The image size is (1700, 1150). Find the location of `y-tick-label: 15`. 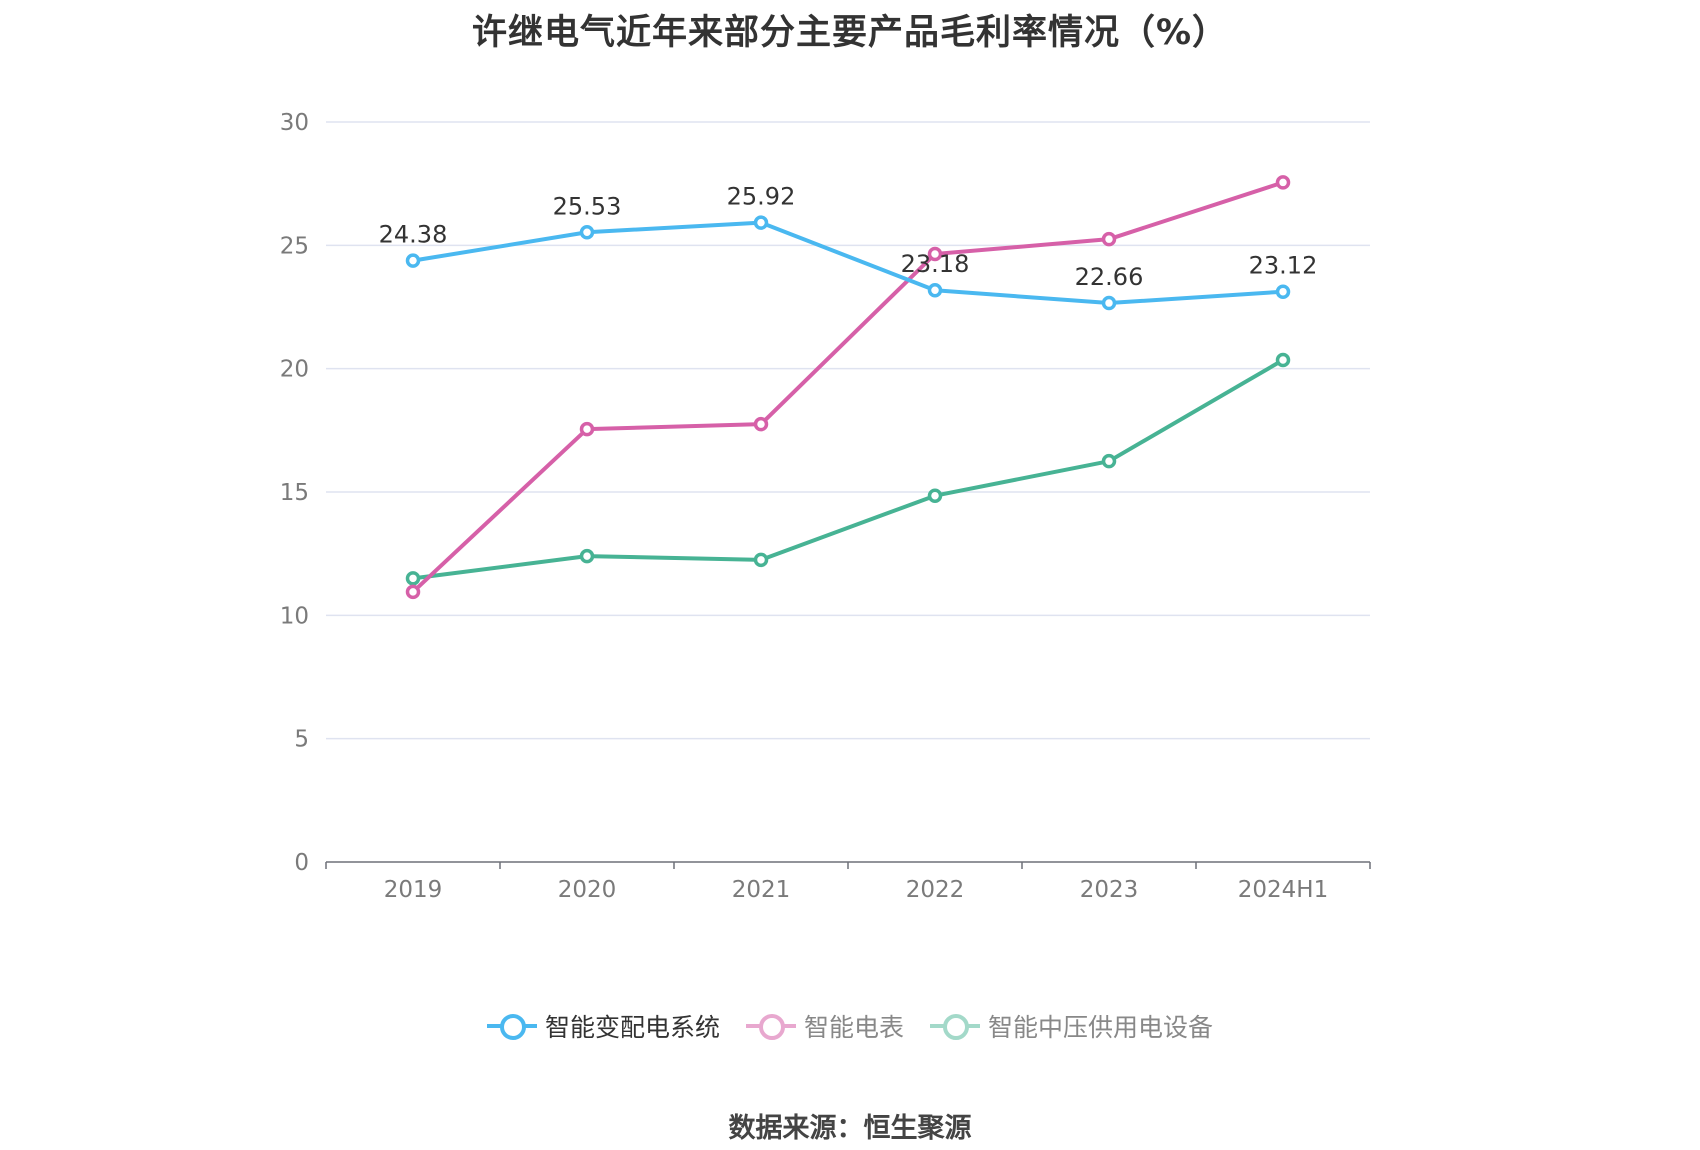

y-tick-label: 15 is located at coordinates (294, 493).